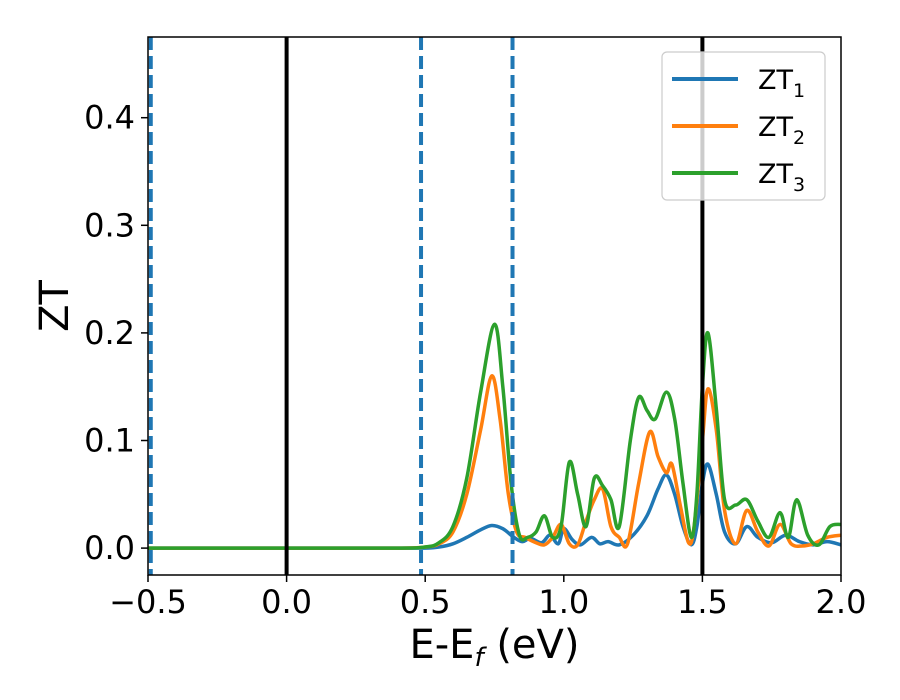 The height and width of the screenshot is (700, 900). What do you see at coordinates (109, 548) in the screenshot?
I see `y-tick-label: 0.0` at bounding box center [109, 548].